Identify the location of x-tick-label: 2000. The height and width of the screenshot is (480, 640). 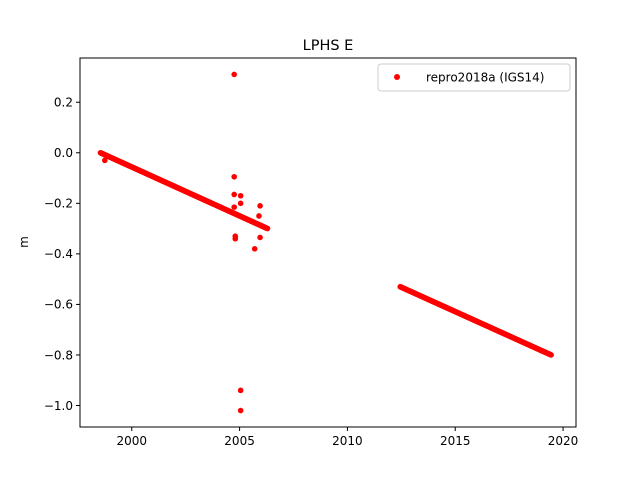
(131, 441).